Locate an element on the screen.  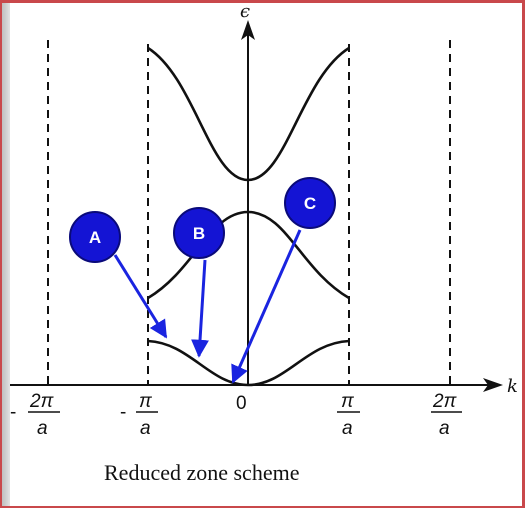
tick-zero: 0 is located at coordinates (241, 403).